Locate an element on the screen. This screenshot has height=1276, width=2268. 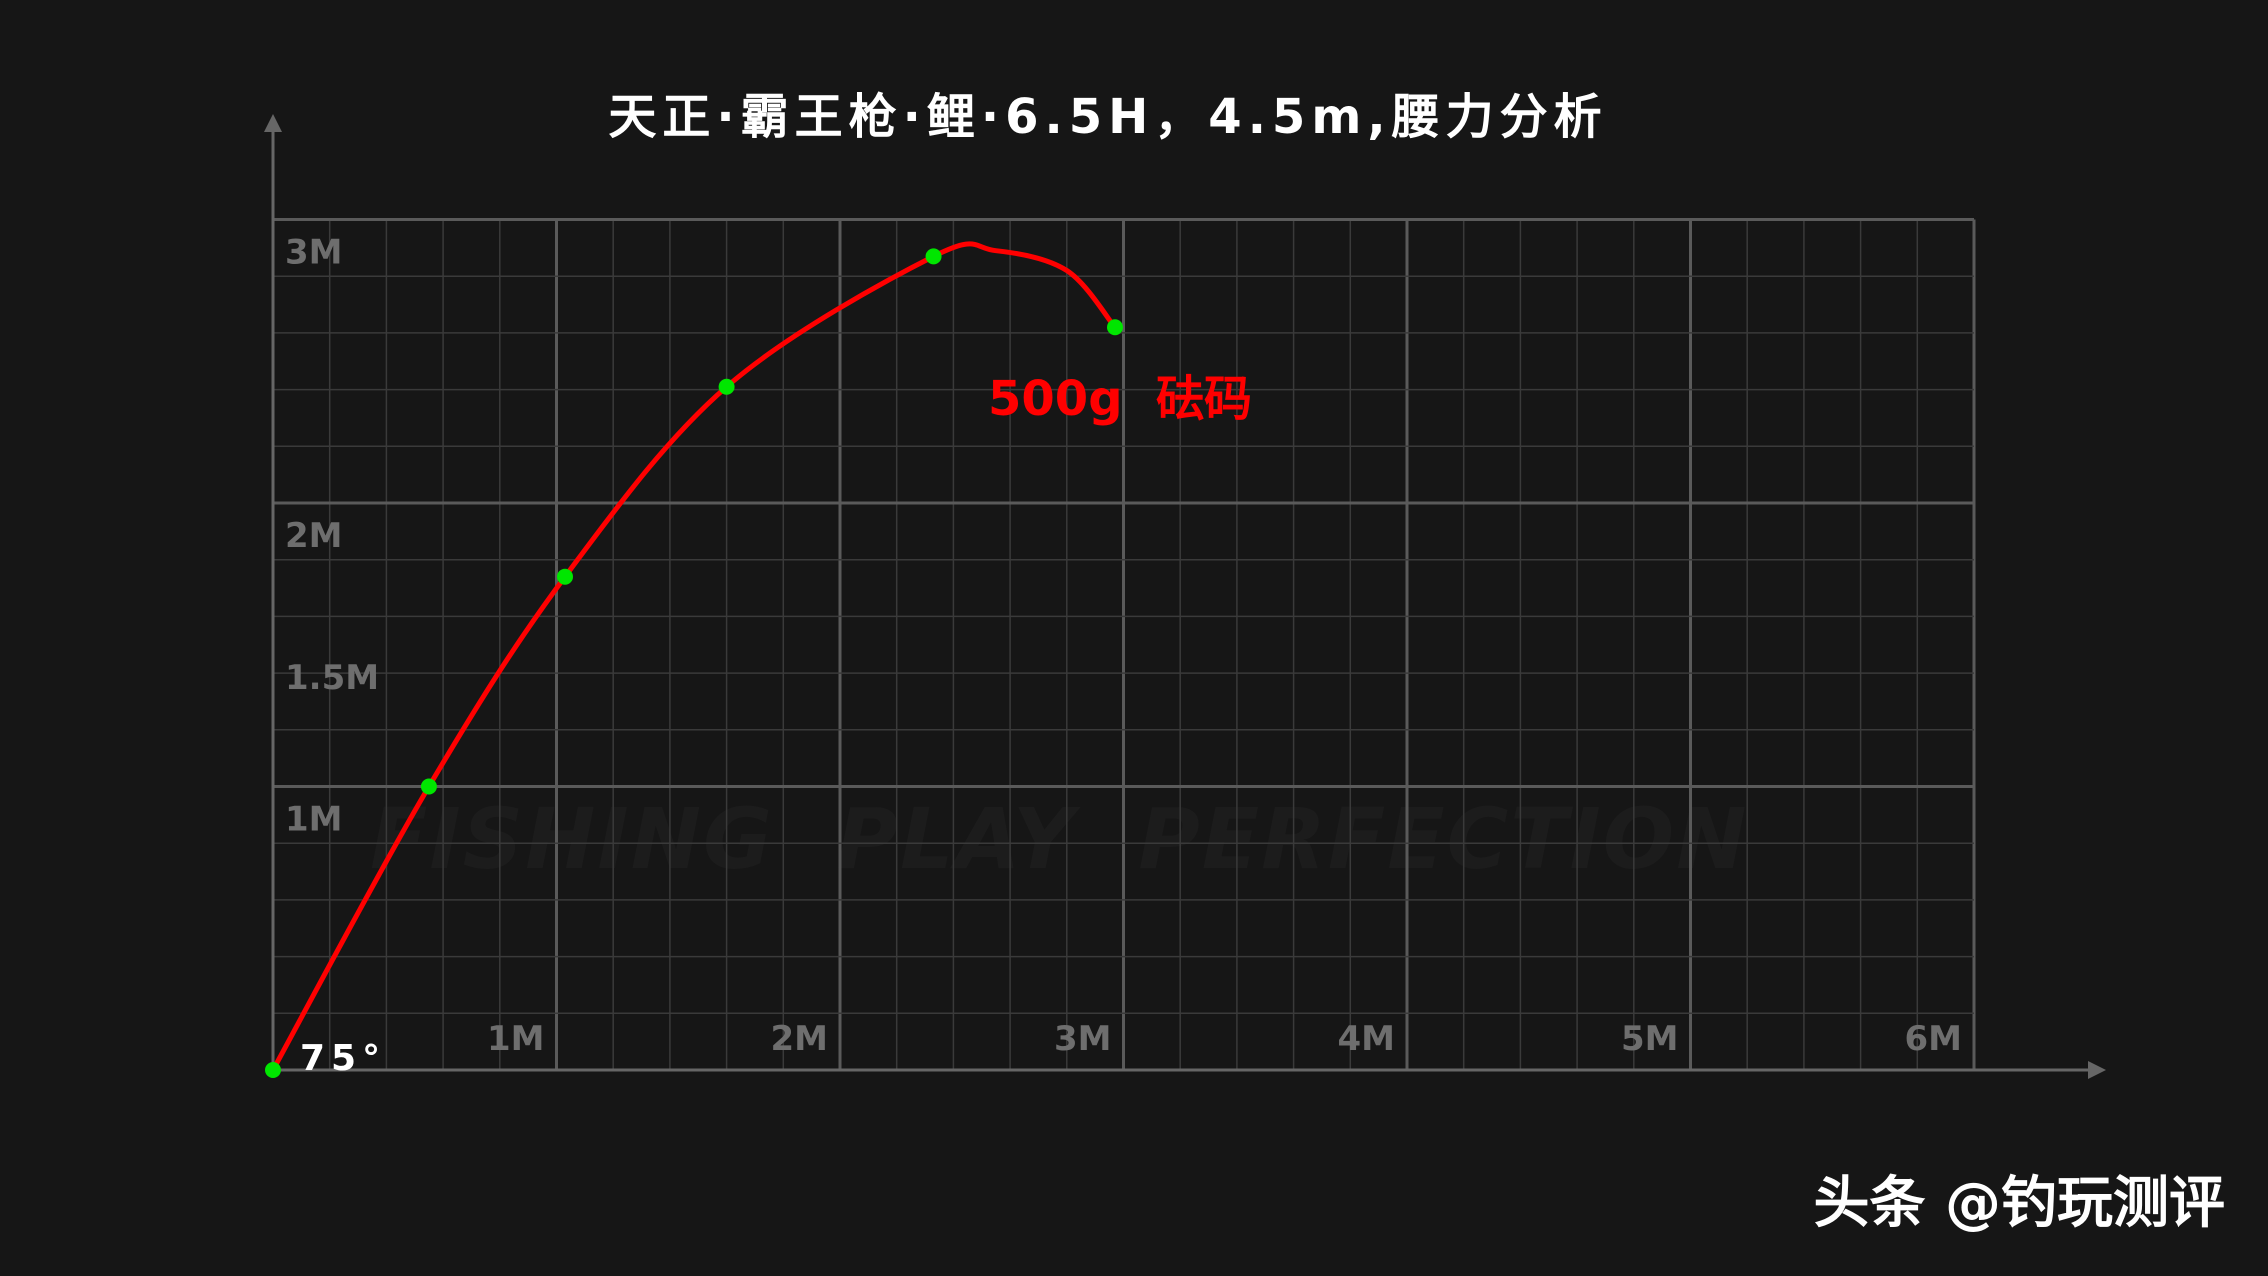
y-tick-label: 1.5M is located at coordinates (332, 678).